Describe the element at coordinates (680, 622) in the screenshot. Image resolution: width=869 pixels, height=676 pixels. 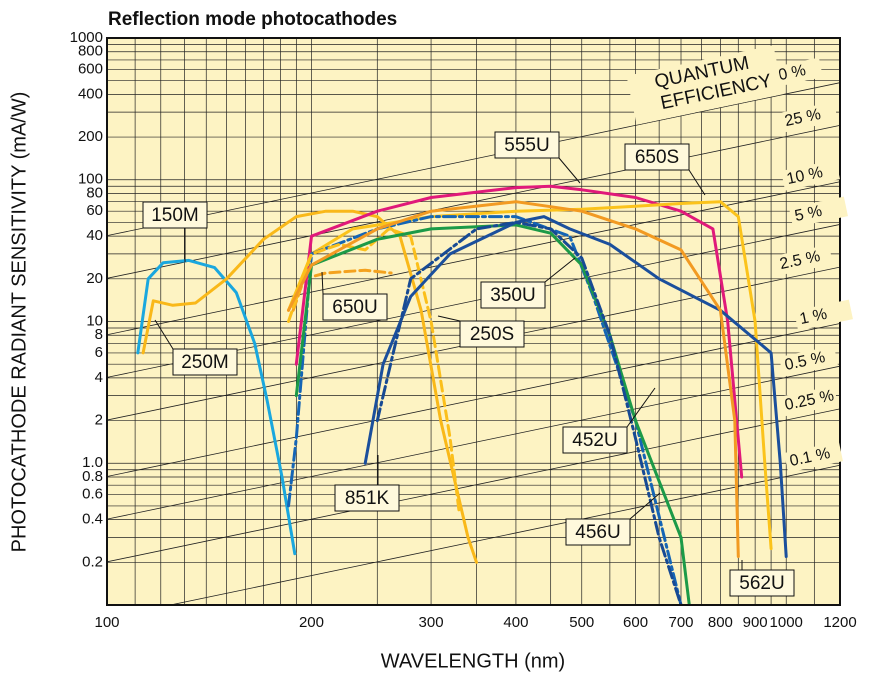
I see `x-tick-label: 700` at that location.